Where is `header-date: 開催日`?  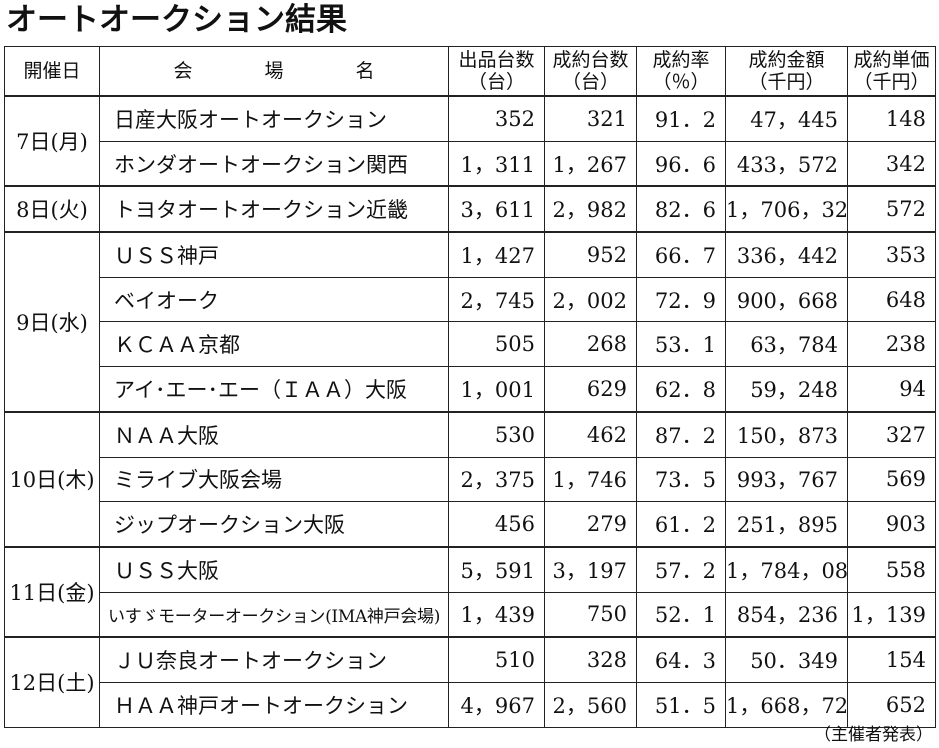 header-date: 開催日 is located at coordinates (52, 71).